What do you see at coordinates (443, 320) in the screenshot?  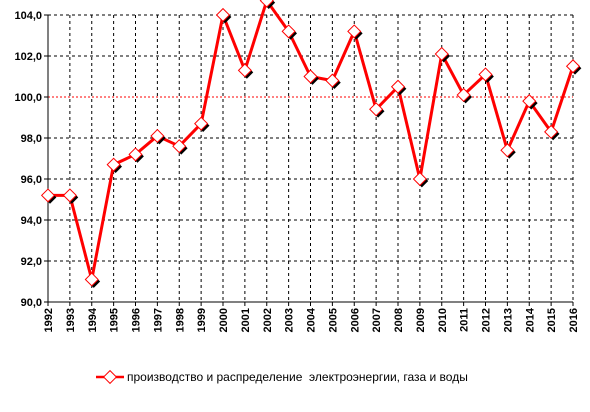 I see `x-tick-label: 2010` at bounding box center [443, 320].